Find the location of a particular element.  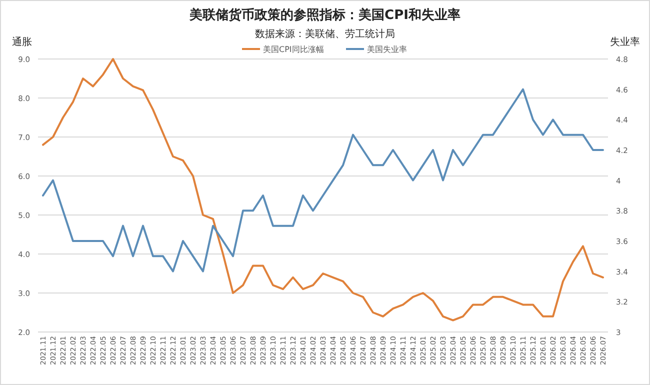

title: 美联储货币政策的参照指标：美国CPI和失业率 is located at coordinates (325, 15).